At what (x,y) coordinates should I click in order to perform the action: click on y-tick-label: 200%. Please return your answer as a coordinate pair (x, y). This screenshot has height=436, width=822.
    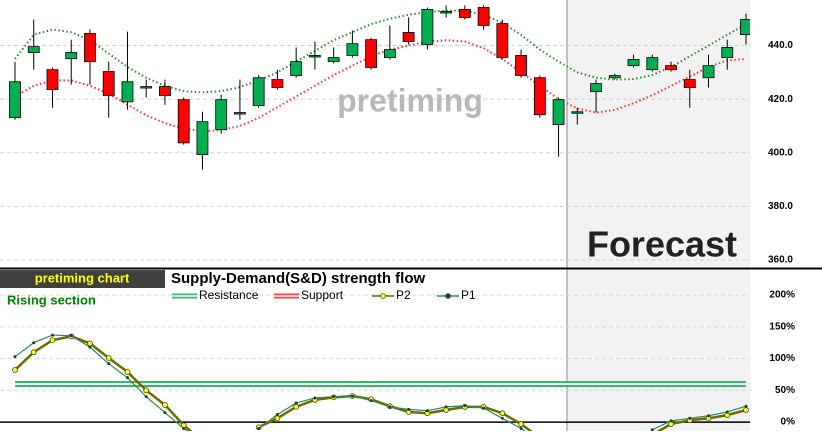
    Looking at the image, I should click on (782, 295).